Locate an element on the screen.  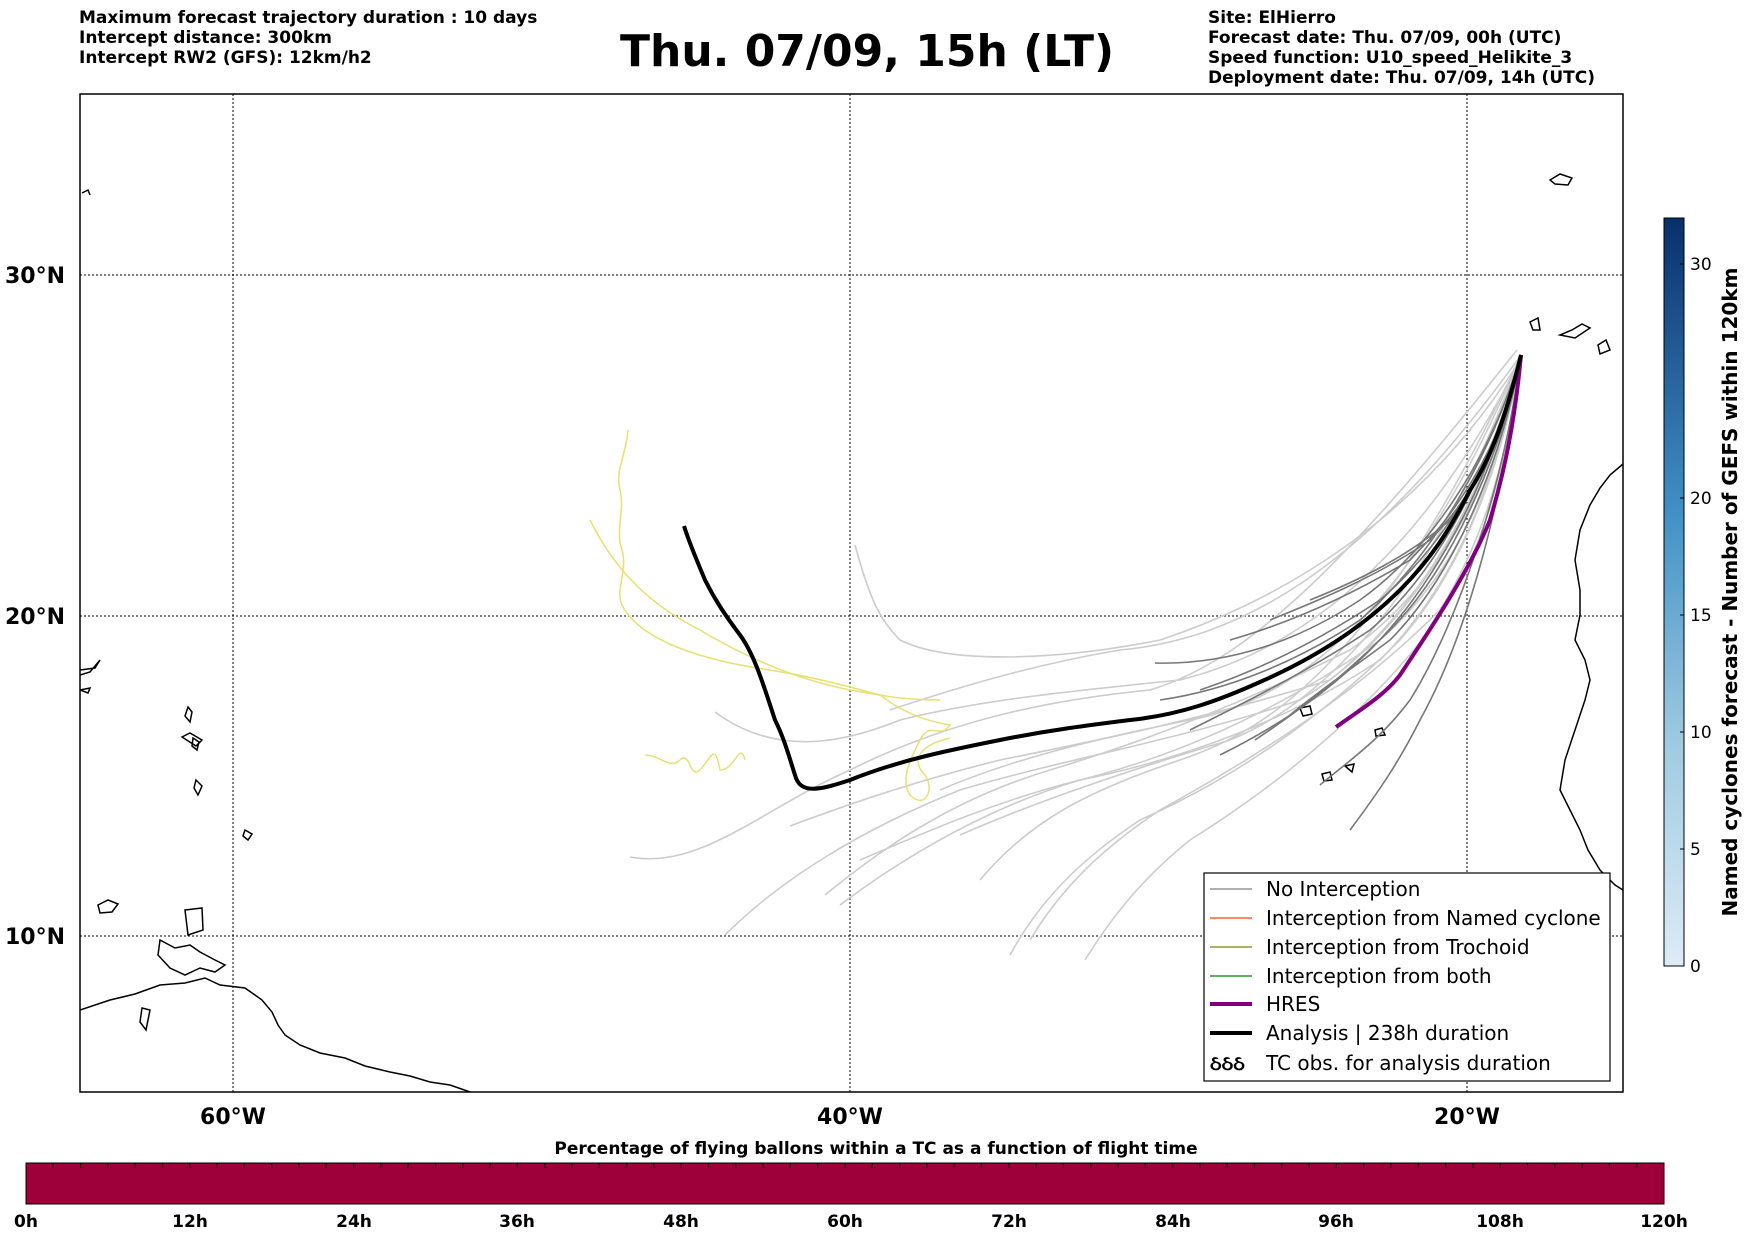
header-intercept-rw2: Intercept RW2 (GFS): 12km/h2 is located at coordinates (225, 58).